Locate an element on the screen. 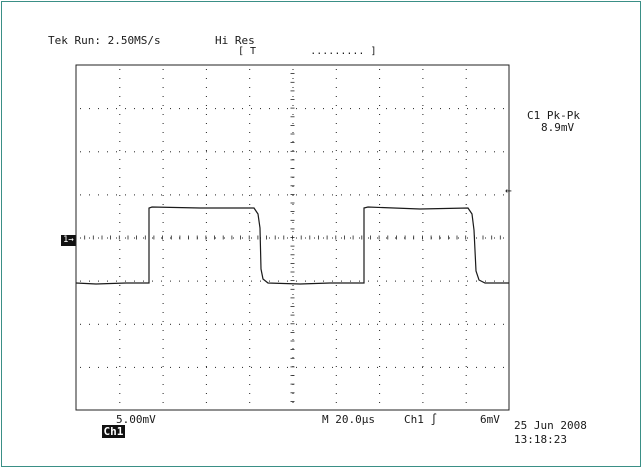 This screenshot has width=644, height=470. channel-tag-label: Ch1 is located at coordinates (113, 431).